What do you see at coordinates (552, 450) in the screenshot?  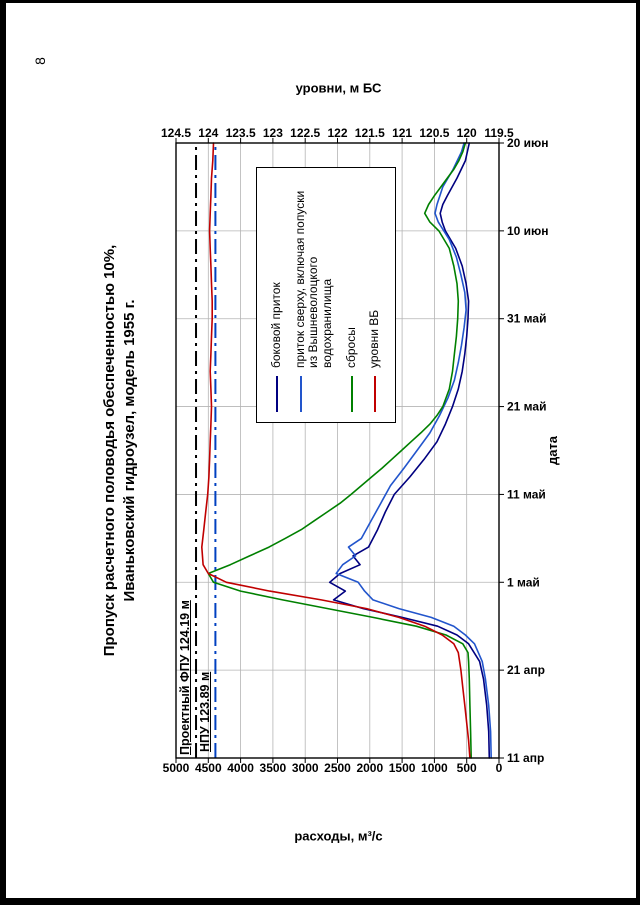 I see `x-axis-title: дата` at bounding box center [552, 450].